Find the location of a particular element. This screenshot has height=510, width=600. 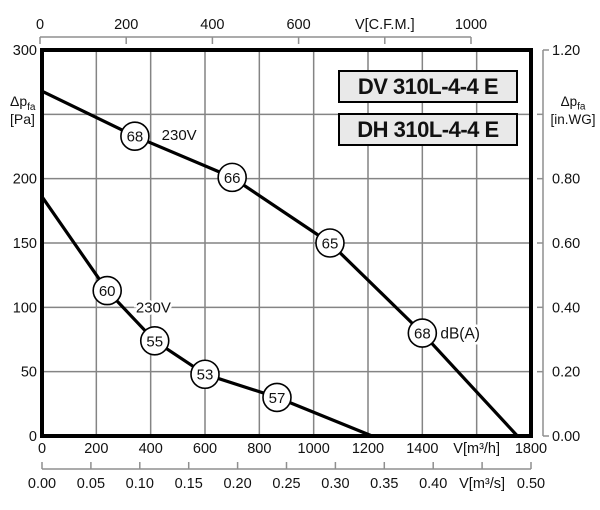

noise-marker-value: 65 is located at coordinates (330, 244).